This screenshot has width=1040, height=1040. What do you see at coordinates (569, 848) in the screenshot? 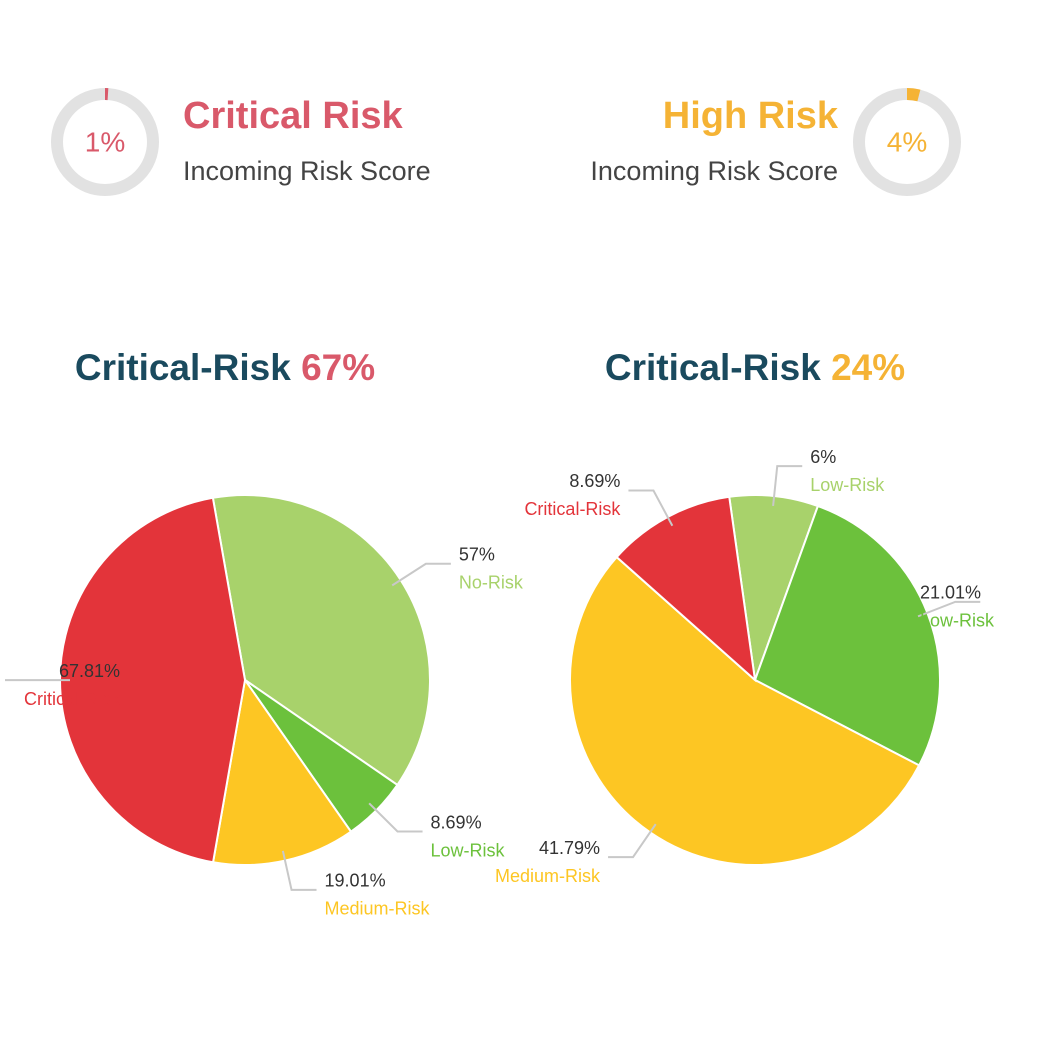
I see `slice-value: 41.79%` at bounding box center [569, 848].